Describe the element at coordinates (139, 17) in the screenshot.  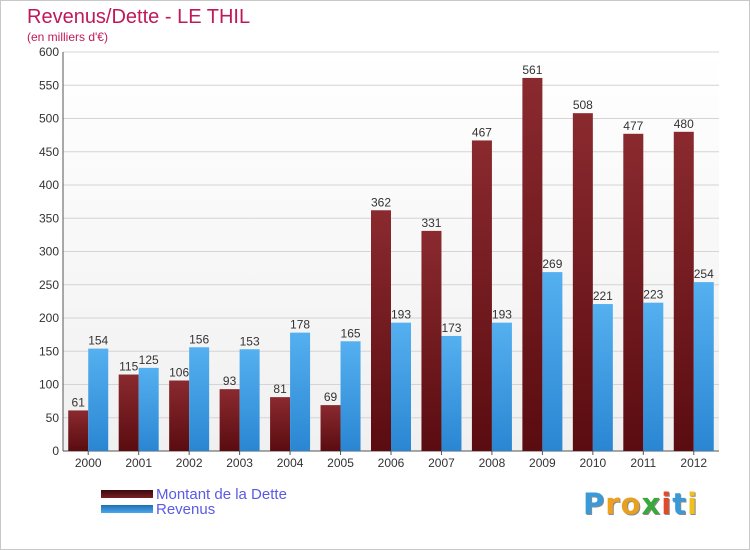
I see `chart-title: Revenus/Dette - LE THIL` at that location.